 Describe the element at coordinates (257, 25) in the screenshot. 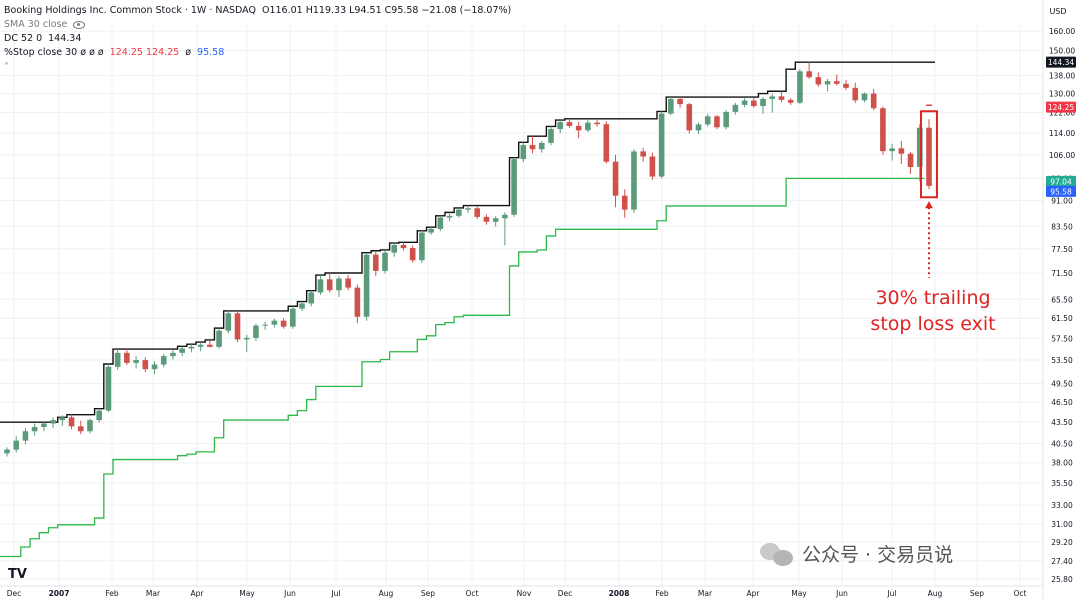

I see `legend-sma-row: SMA 30 close` at that location.